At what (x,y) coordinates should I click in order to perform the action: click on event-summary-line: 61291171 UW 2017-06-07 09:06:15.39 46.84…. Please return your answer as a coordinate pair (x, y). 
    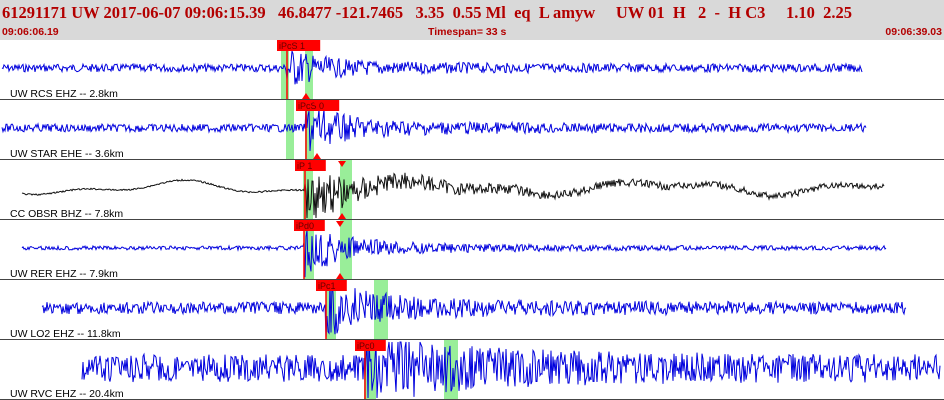
    Looking at the image, I should click on (427, 12).